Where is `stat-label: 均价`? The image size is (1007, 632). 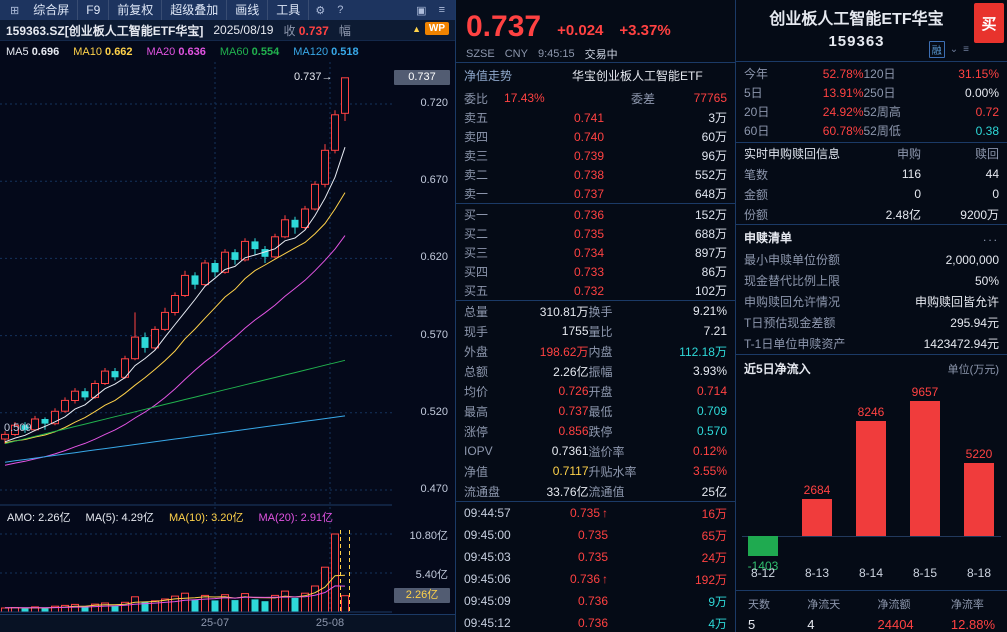 stat-label: 均价 is located at coordinates (476, 391).